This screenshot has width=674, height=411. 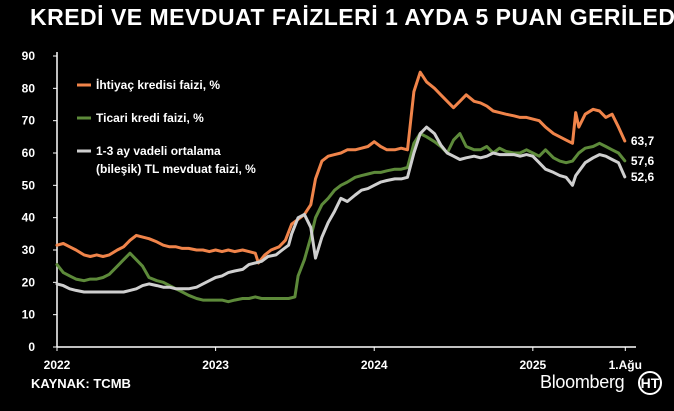 I want to click on x-tick-label: 1.Ağu, so click(x=625, y=365).